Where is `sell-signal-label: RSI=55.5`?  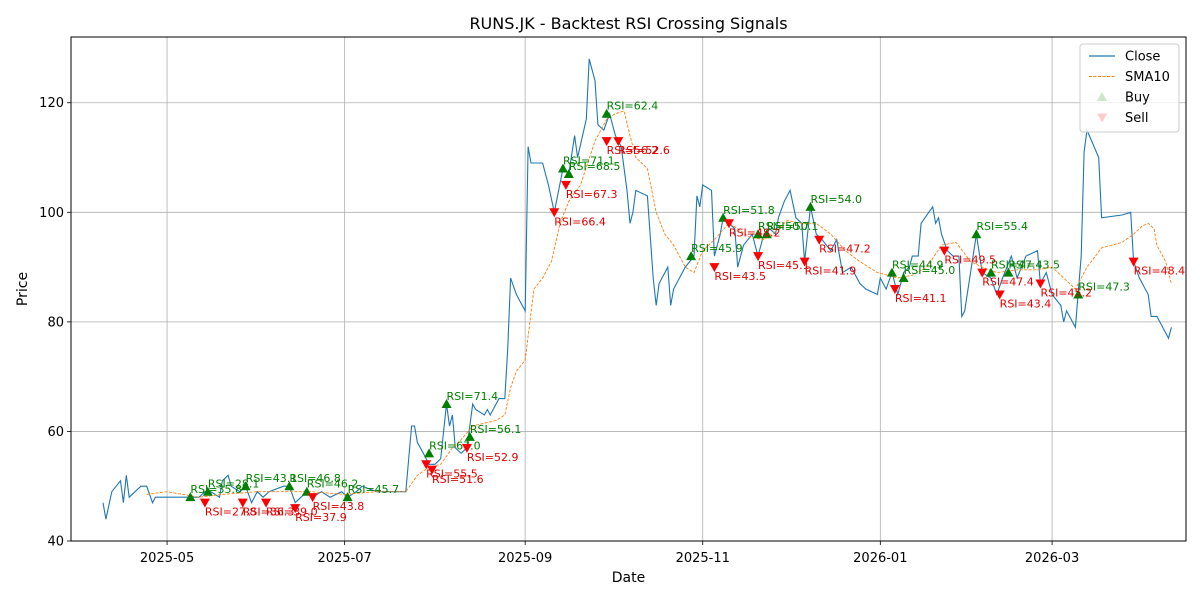 sell-signal-label: RSI=55.5 is located at coordinates (452, 473).